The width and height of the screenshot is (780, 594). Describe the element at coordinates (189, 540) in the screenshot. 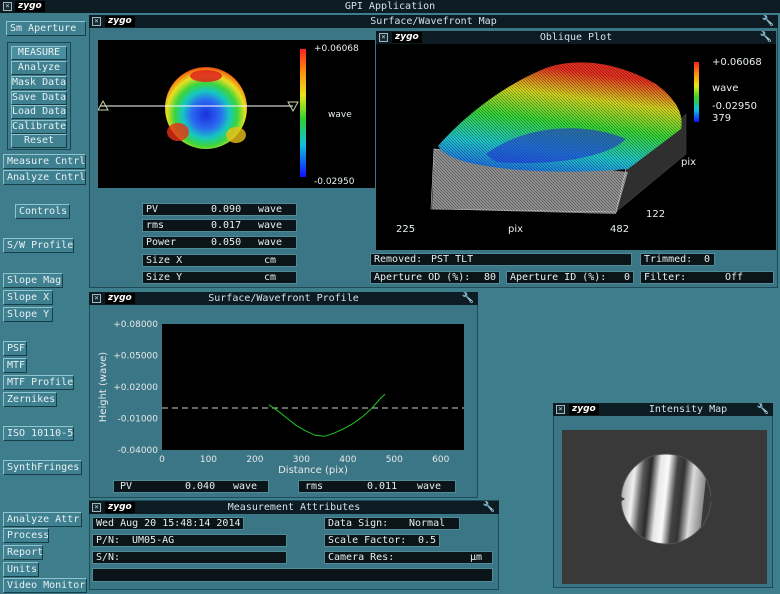

I see `pn-field: P/N: UM05-AG` at that location.